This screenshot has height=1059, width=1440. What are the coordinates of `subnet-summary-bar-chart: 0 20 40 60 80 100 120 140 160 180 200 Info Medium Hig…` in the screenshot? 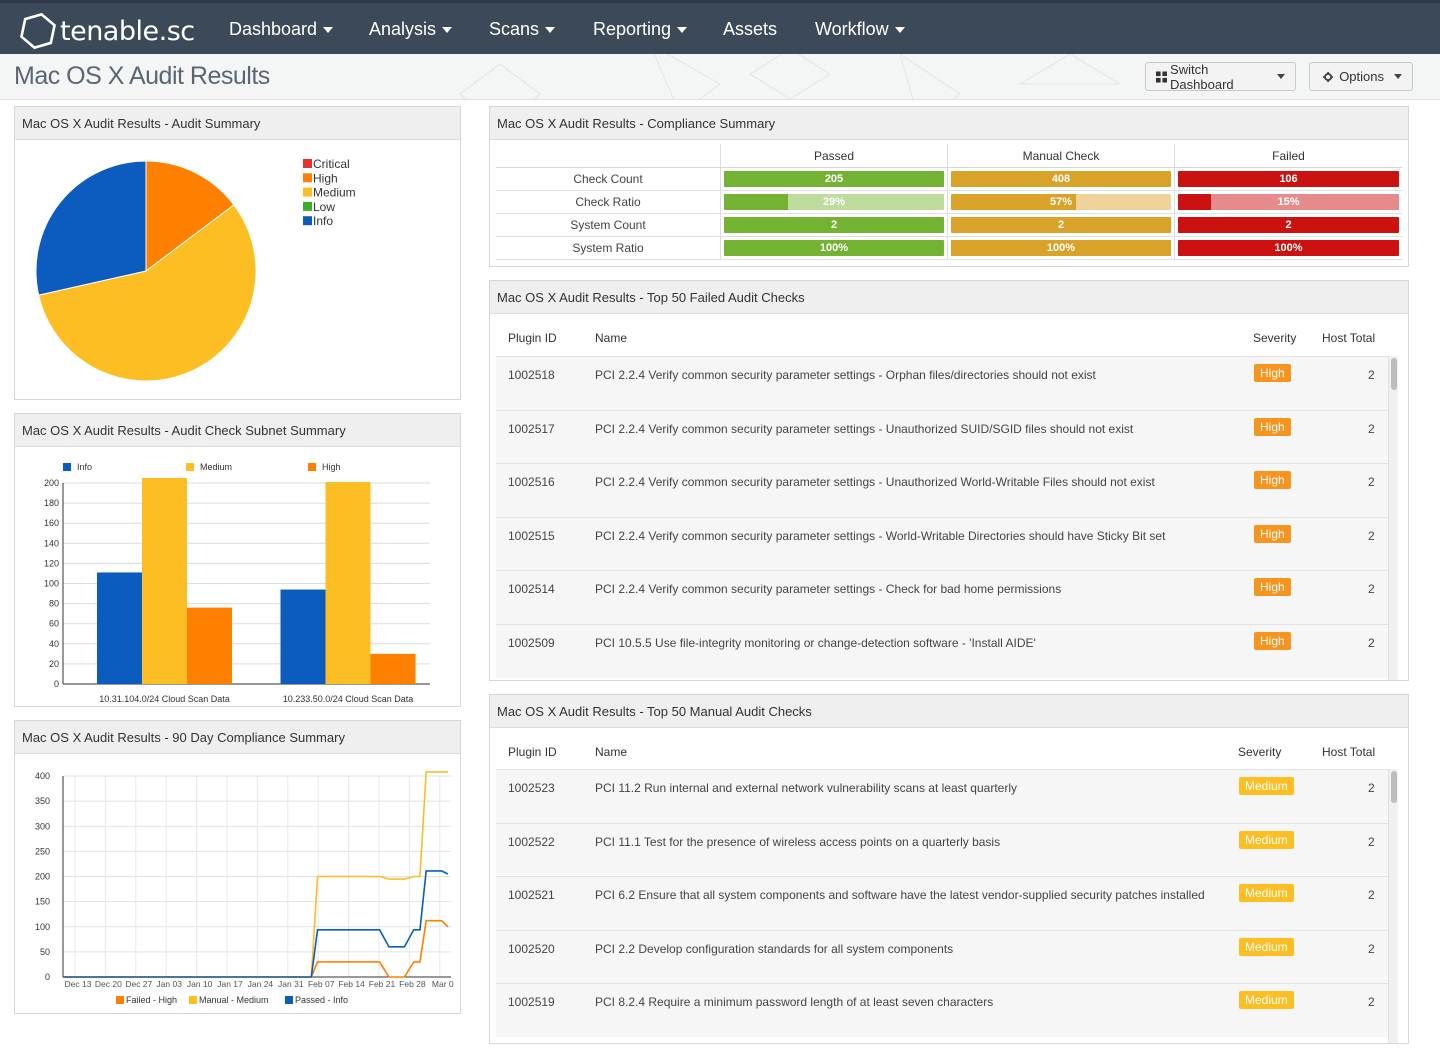 It's located at (237, 583).